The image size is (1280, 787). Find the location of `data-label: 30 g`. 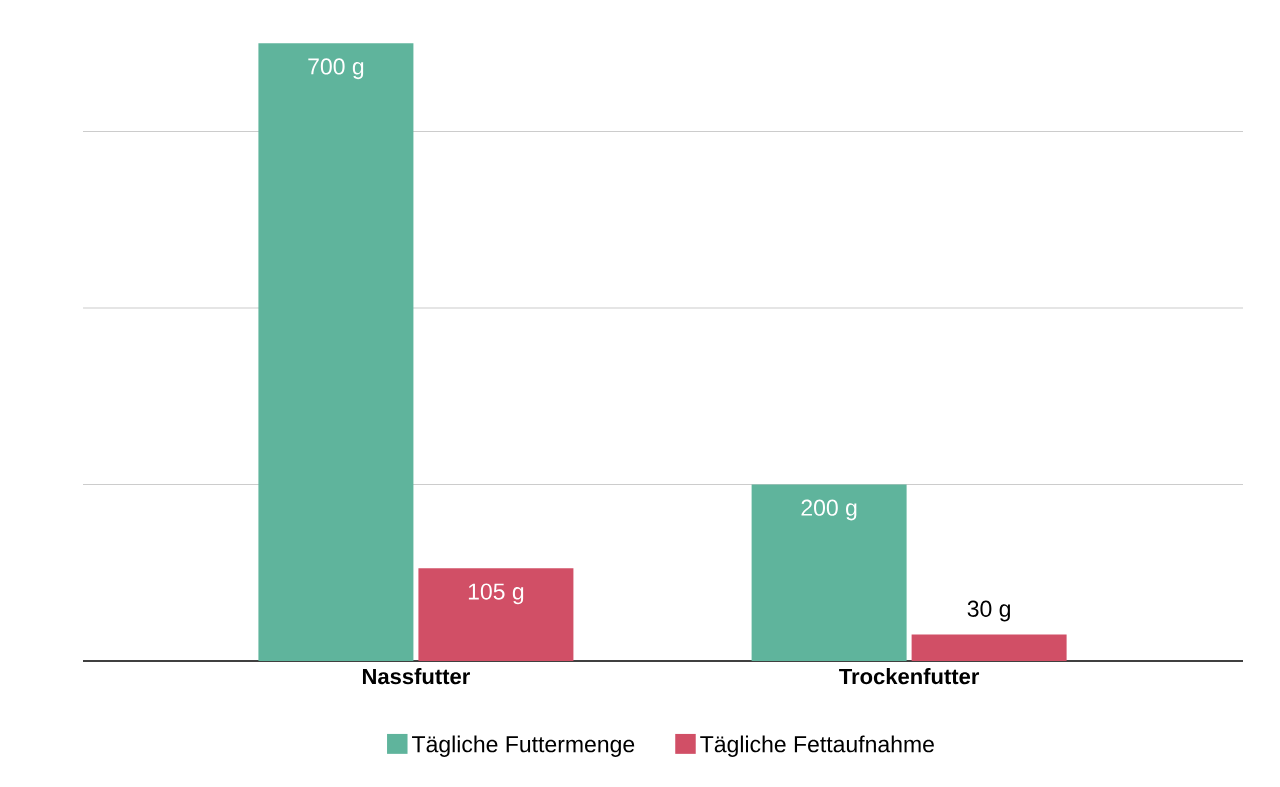

data-label: 30 g is located at coordinates (988, 611).